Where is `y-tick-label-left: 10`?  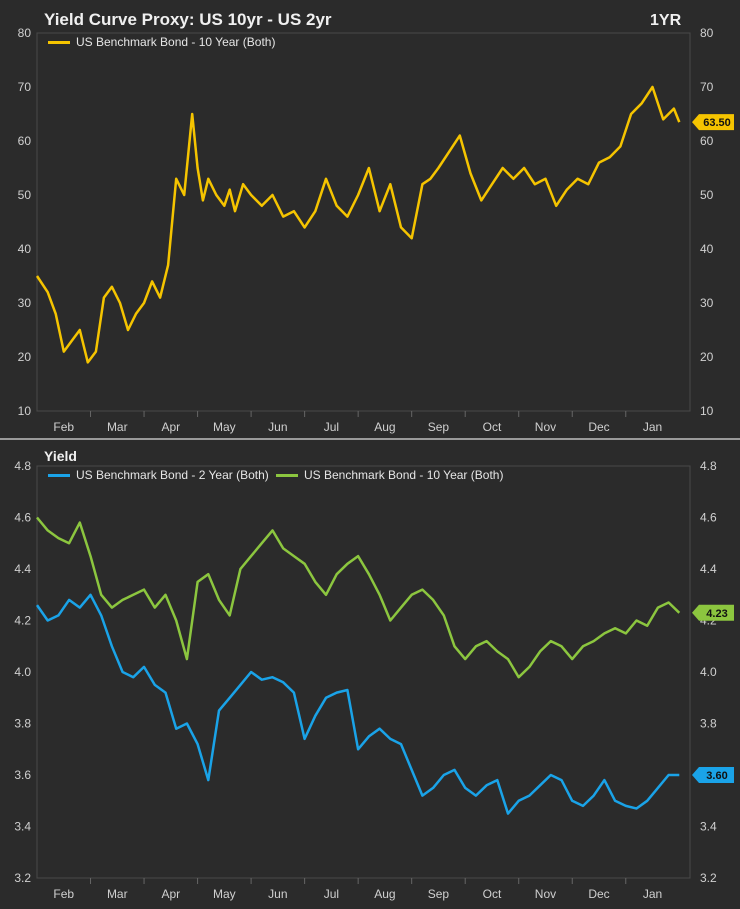 y-tick-label-left: 10 is located at coordinates (25, 411).